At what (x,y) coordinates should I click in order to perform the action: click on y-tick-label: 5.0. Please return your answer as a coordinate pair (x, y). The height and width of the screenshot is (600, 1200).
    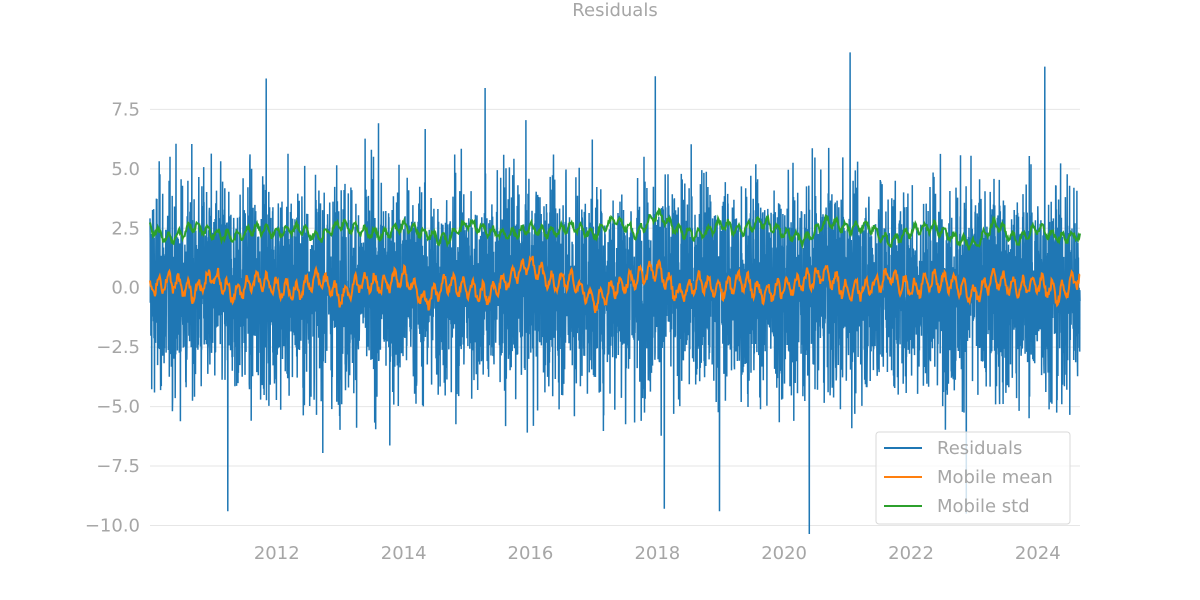
    Looking at the image, I should click on (125, 169).